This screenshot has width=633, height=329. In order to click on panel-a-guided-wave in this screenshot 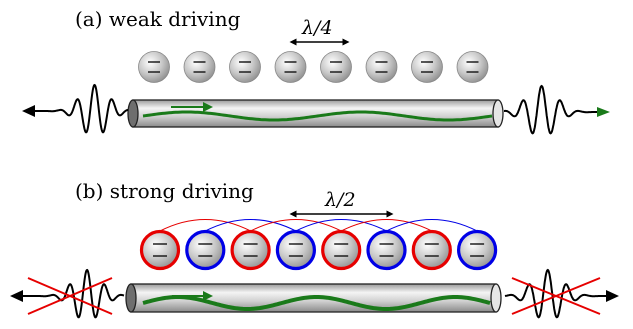, I will do `click(317, 116)`.